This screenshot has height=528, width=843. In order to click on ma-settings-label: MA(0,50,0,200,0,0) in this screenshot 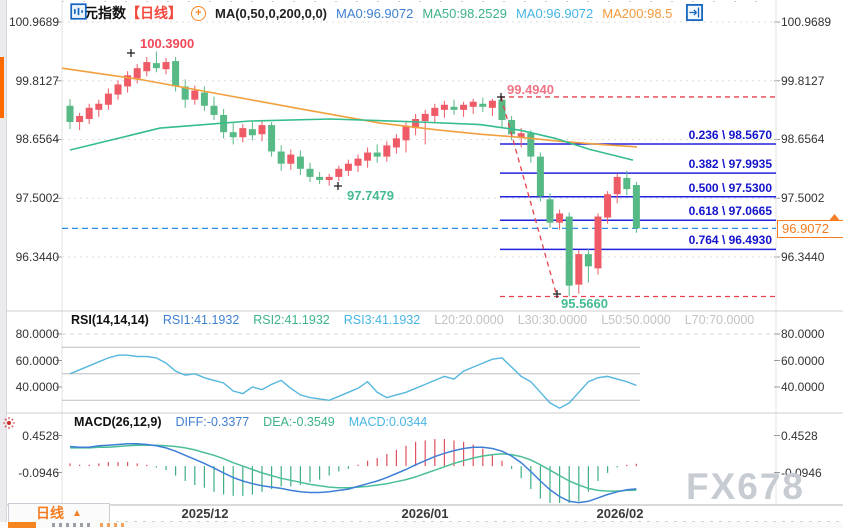, I will do `click(271, 13)`.